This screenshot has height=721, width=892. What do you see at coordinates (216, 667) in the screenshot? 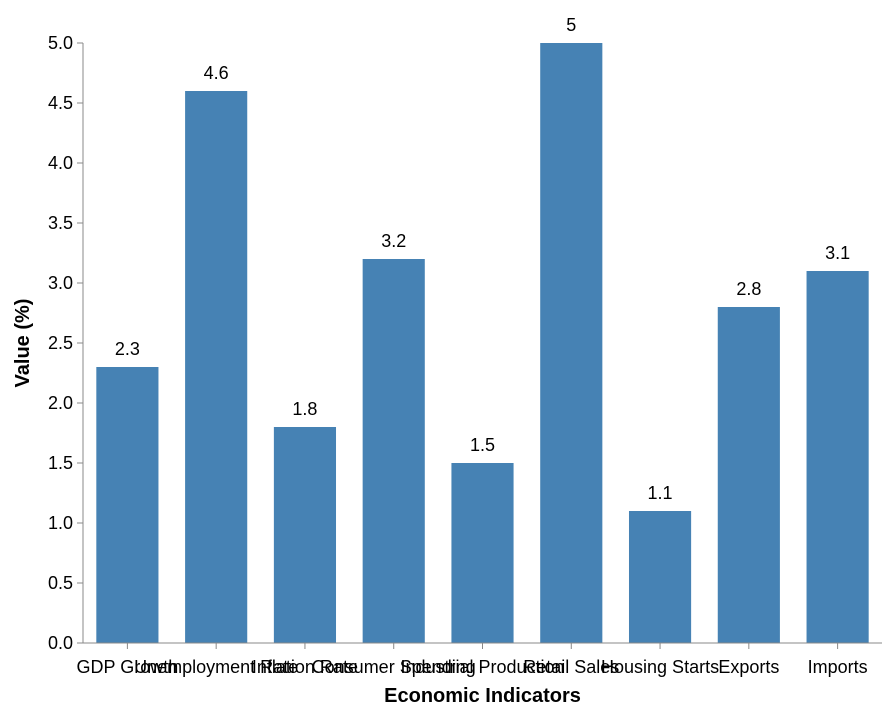
I see `x-tick-label: Unemployment Rate` at bounding box center [216, 667].